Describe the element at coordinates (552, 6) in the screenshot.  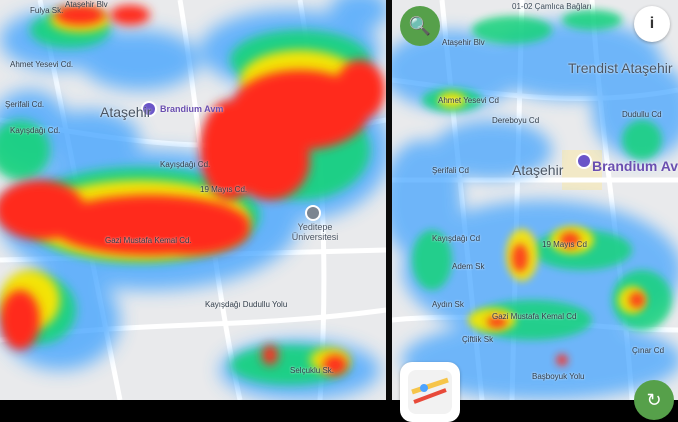
I see `label-camlica: 01-02 Çamlıca Bağları` at that location.